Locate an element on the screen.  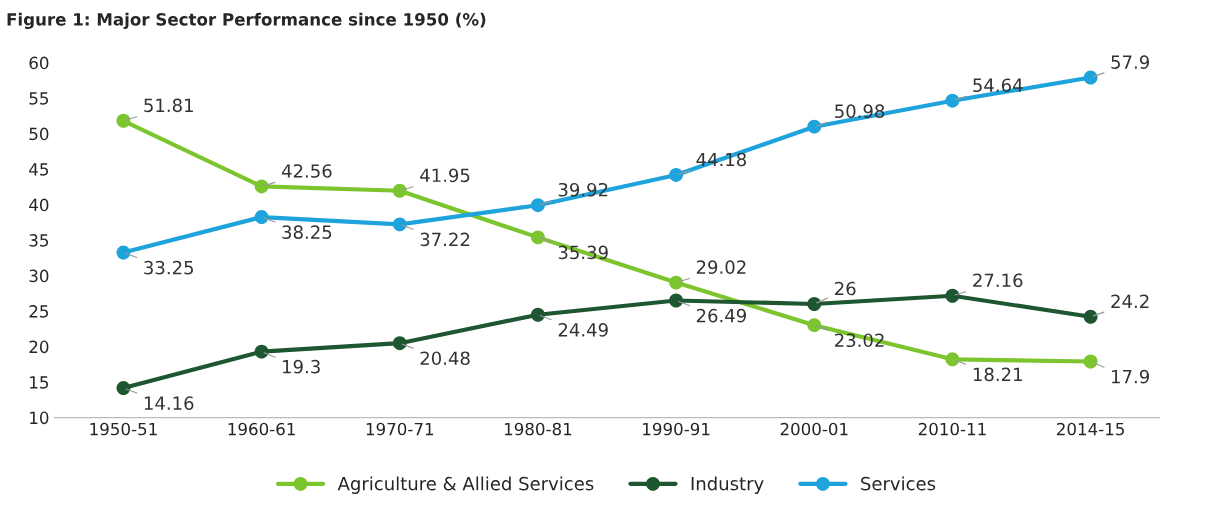
data-label: 50.98 is located at coordinates (860, 111).